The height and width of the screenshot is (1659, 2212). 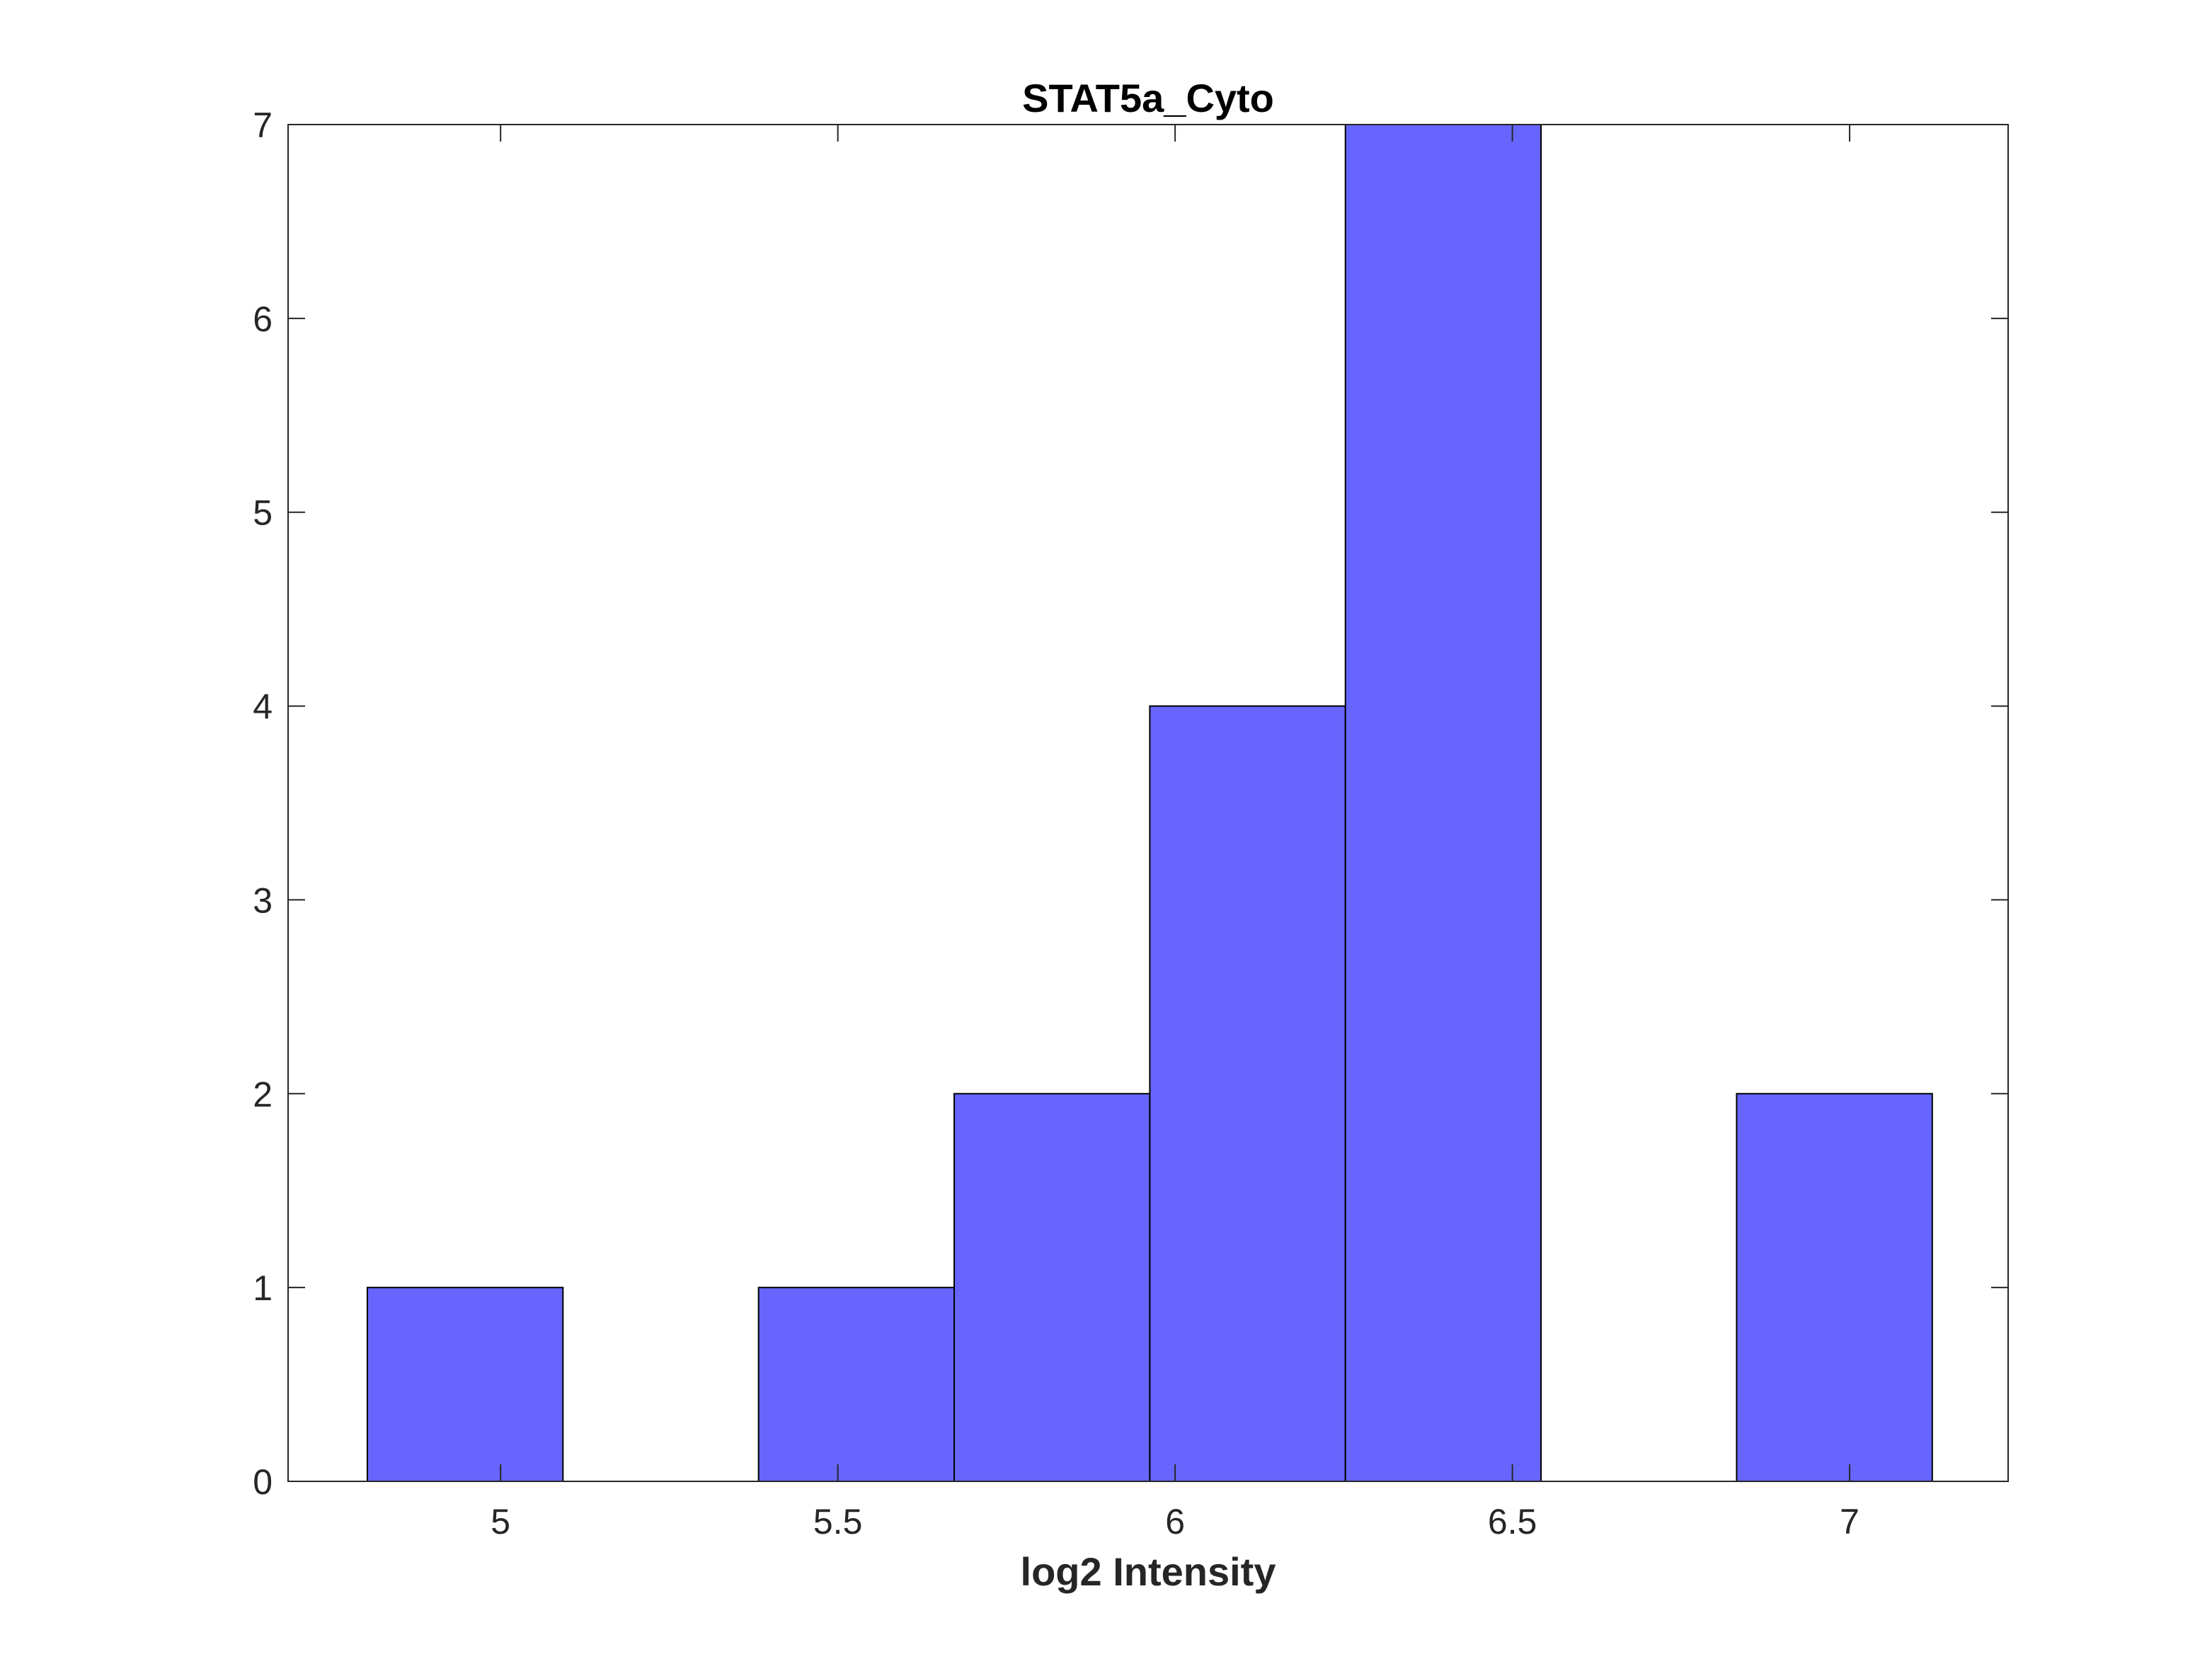 What do you see at coordinates (263, 900) in the screenshot?
I see `y-tick-label: 3` at bounding box center [263, 900].